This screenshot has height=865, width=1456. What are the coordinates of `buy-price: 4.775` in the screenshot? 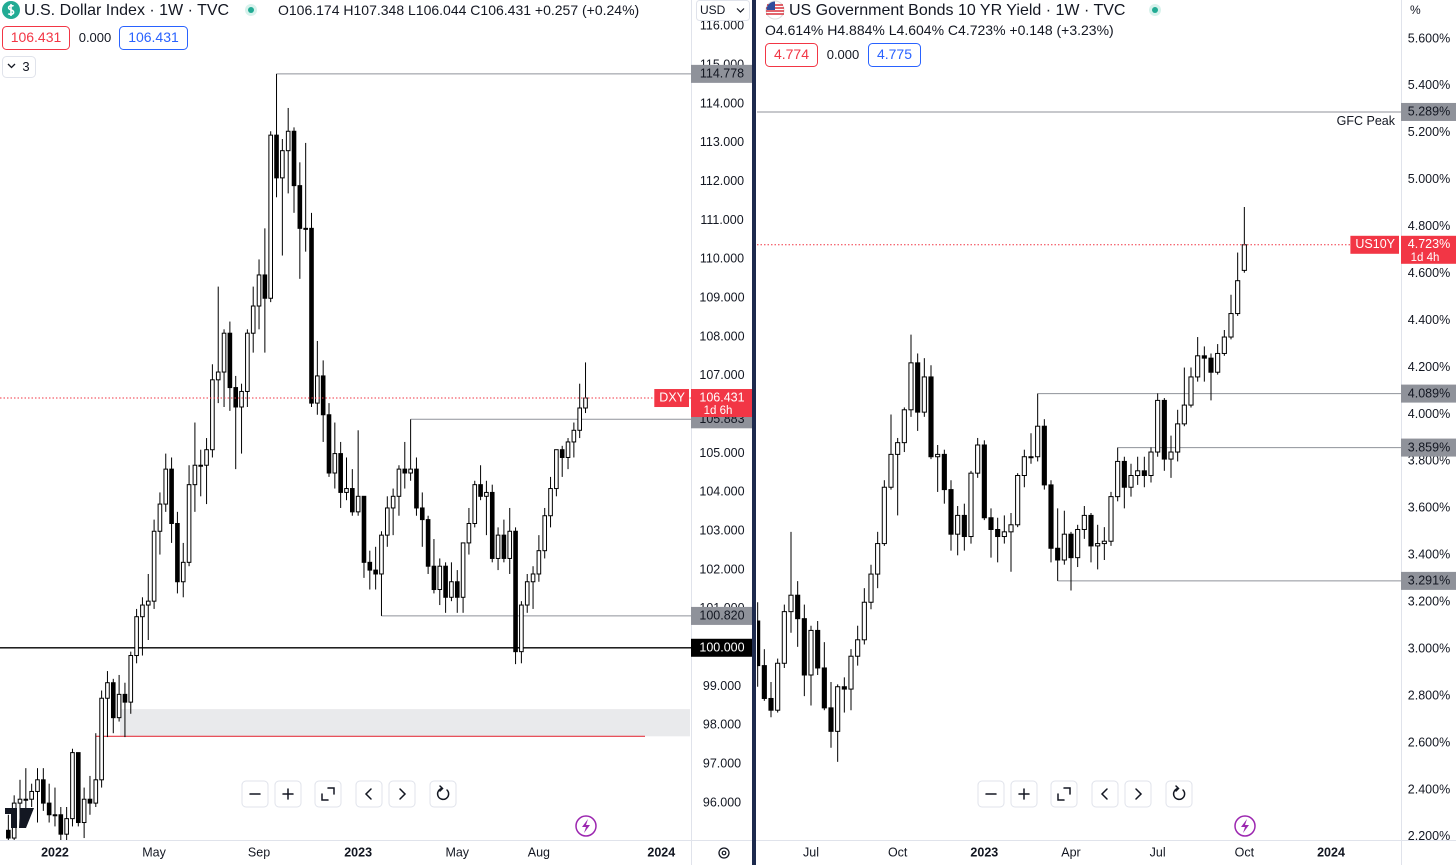 It's located at (894, 54).